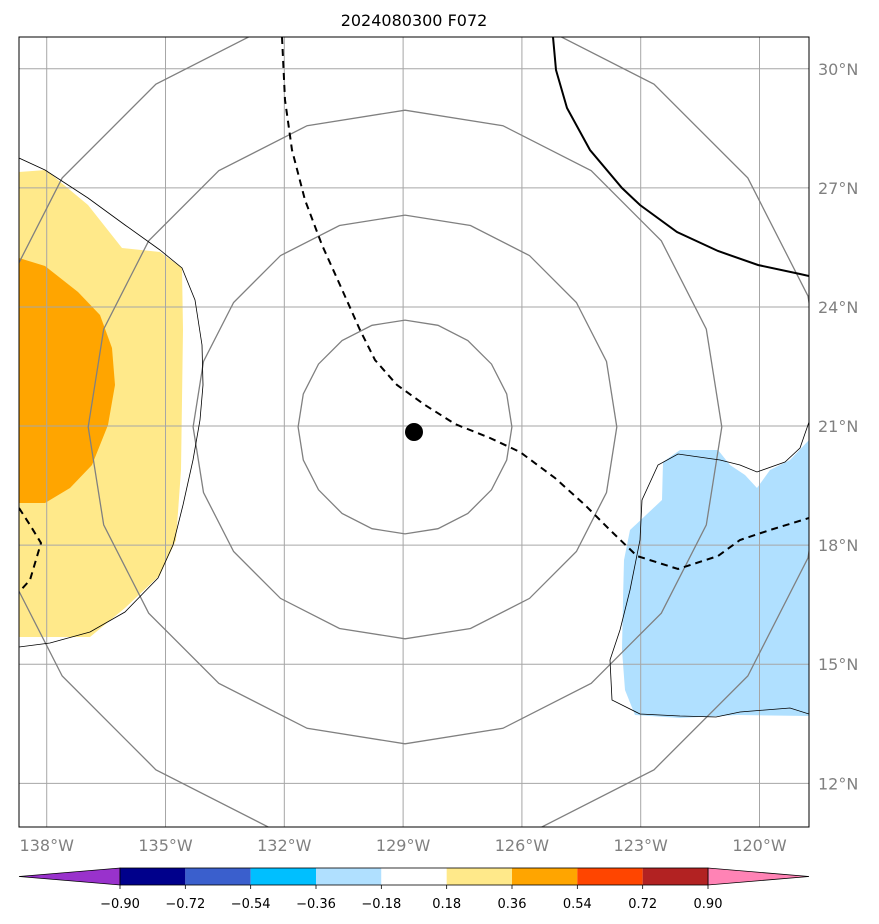 This screenshot has width=879, height=924. I want to click on longitude-labels: 138°W 135°W 132°W 129°W 126°W 123°W 120°W, so click(403, 845).